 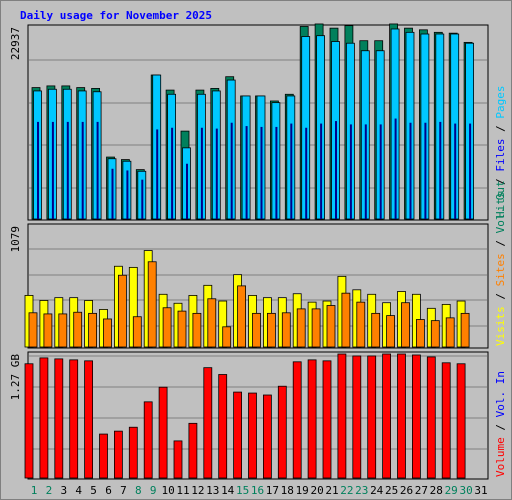 What do you see at coordinates (116, 15) in the screenshot?
I see `chart-title: Daily usage for November 2025` at bounding box center [116, 15].